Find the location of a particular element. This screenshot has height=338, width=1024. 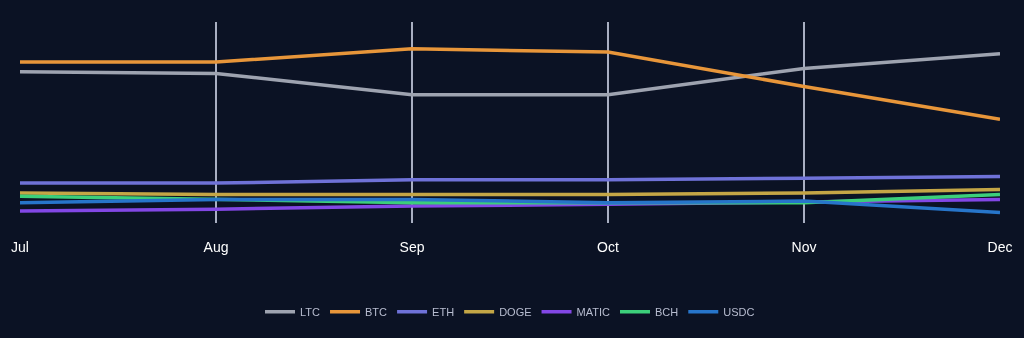

legend-label: MATIC is located at coordinates (593, 312).